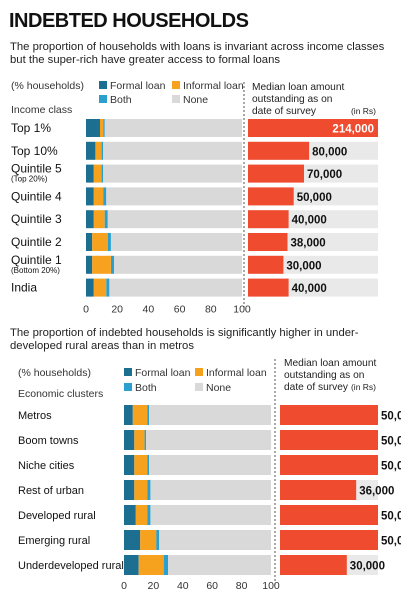 Image resolution: width=401 pixels, height=602 pixels. I want to click on category-label: Top 1%, so click(31, 128).